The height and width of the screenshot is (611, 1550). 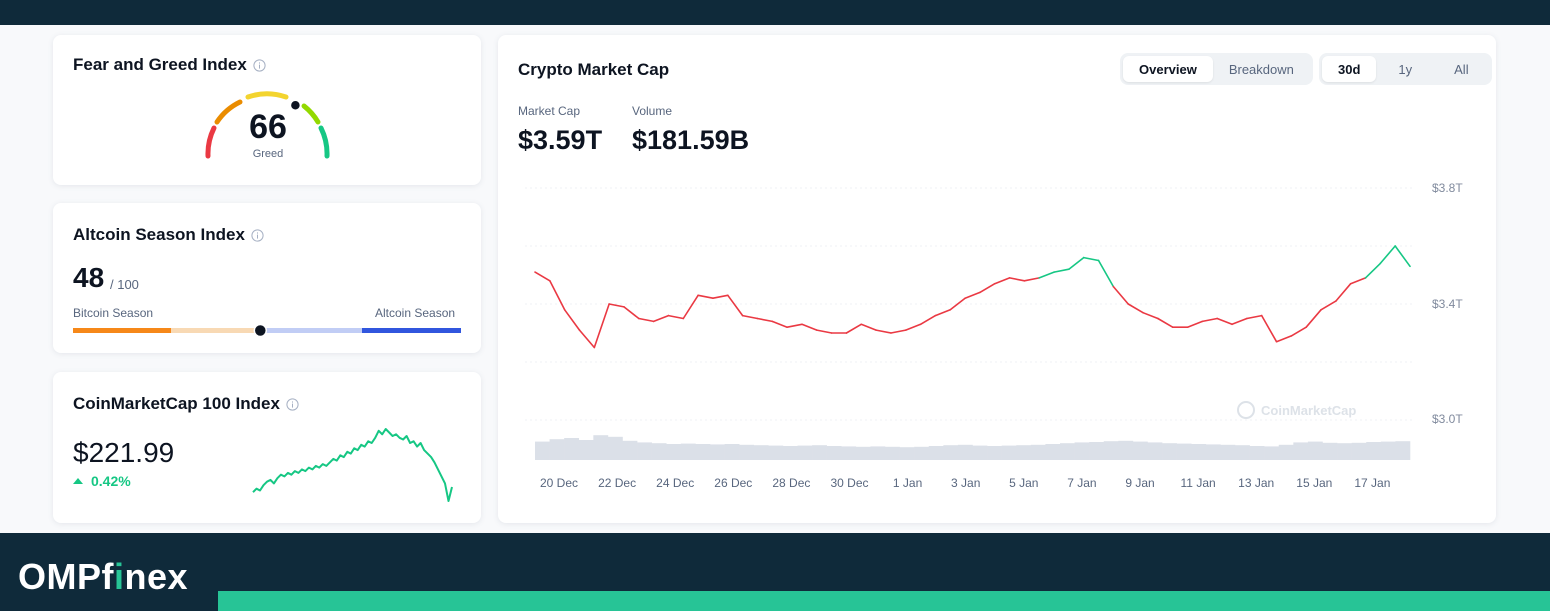 I want to click on fear-greed-label: Greed, so click(x=268, y=154).